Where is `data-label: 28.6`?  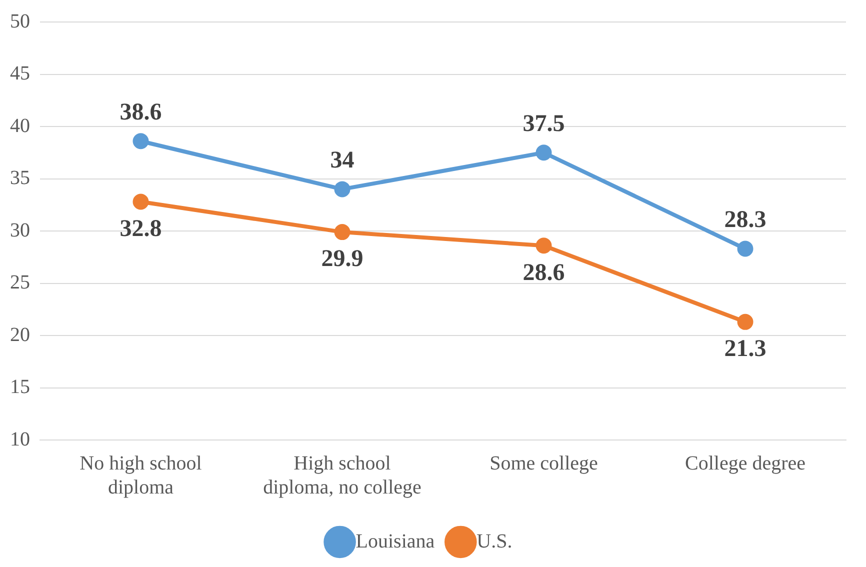 data-label: 28.6 is located at coordinates (543, 273).